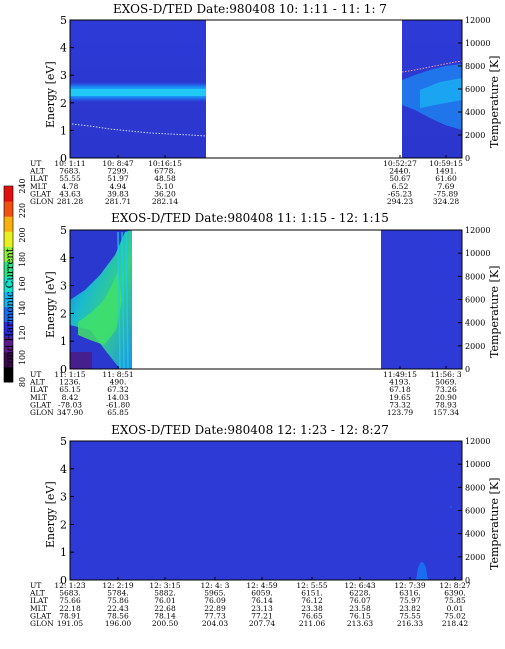 The image size is (505, 649). What do you see at coordinates (70, 585) in the screenshot?
I see `orbit-cell: 12: 1:23` at bounding box center [70, 585].